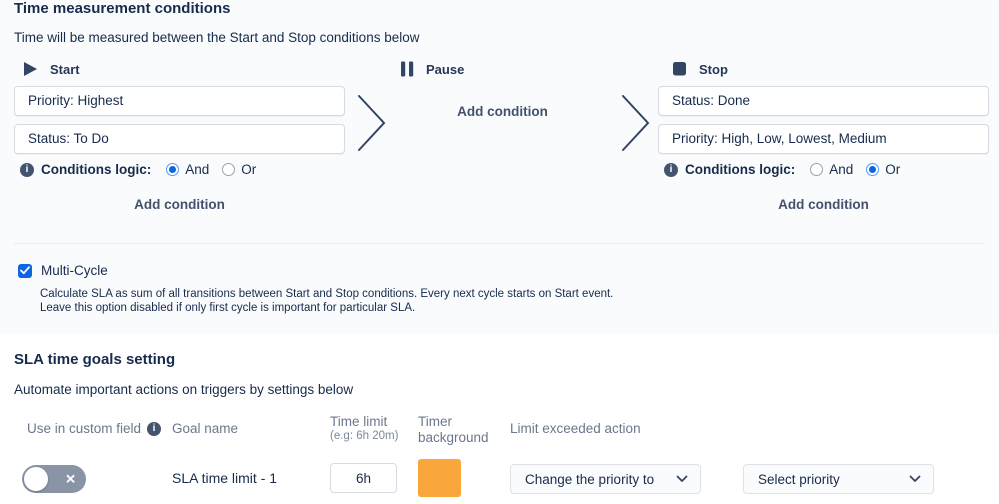 This screenshot has width=999, height=504. I want to click on multi-cycle-row: Multi-Cycle, so click(63, 270).